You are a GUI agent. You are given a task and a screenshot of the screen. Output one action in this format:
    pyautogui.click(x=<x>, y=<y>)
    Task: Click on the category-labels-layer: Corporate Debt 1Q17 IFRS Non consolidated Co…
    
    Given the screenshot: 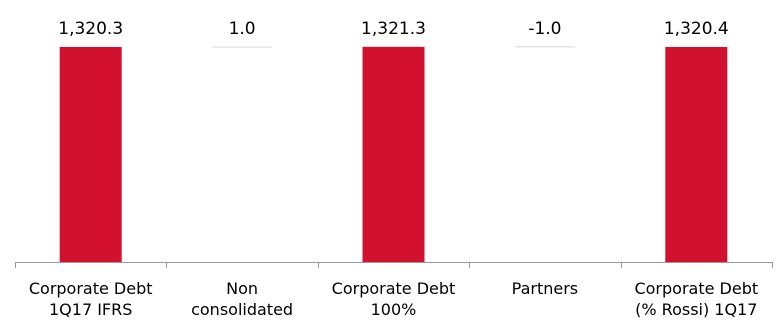 What is the action you would take?
    pyautogui.click(x=393, y=299)
    